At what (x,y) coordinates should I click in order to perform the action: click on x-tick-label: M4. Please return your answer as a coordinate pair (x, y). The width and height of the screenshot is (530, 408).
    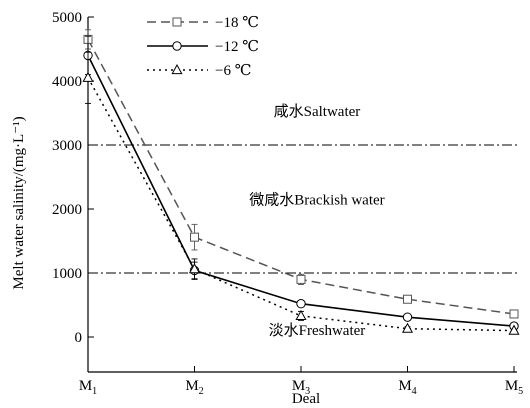
    Looking at the image, I should click on (407, 387).